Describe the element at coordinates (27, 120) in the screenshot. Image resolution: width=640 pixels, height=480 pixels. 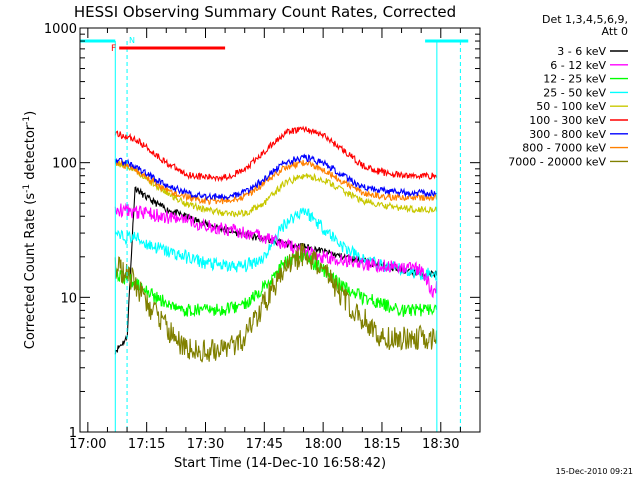
I see `y-label-sup2: -1` at that location.